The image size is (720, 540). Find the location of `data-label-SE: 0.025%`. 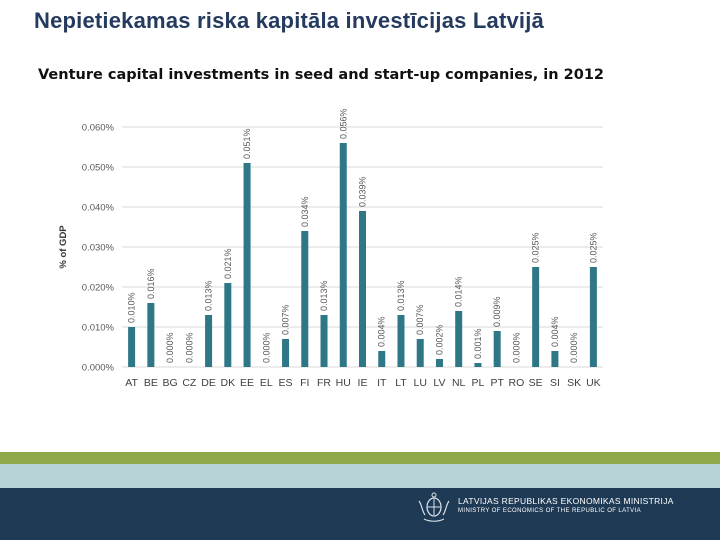

data-label-SE: 0.025% is located at coordinates (536, 247).